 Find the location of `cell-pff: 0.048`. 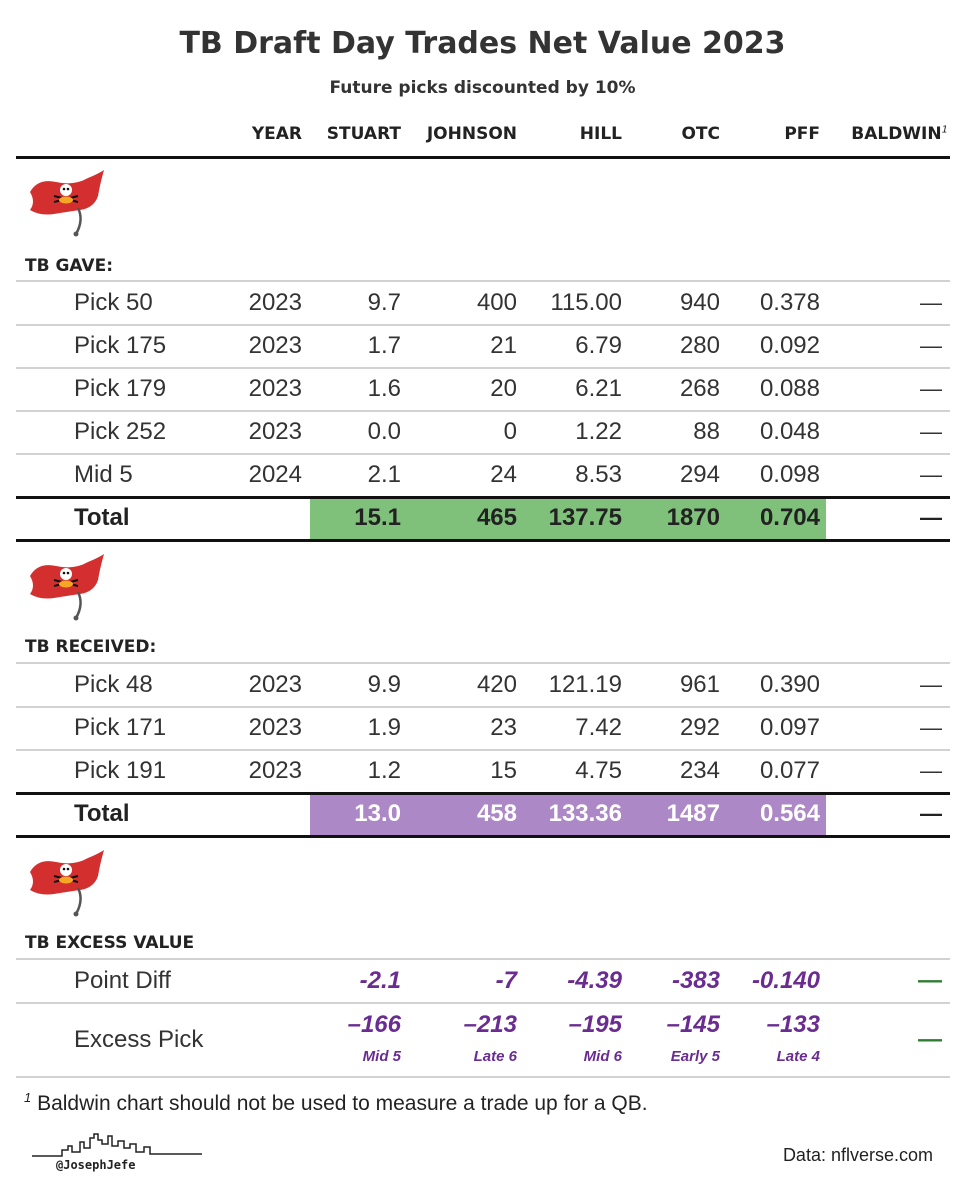

cell-pff: 0.048 is located at coordinates (789, 431).